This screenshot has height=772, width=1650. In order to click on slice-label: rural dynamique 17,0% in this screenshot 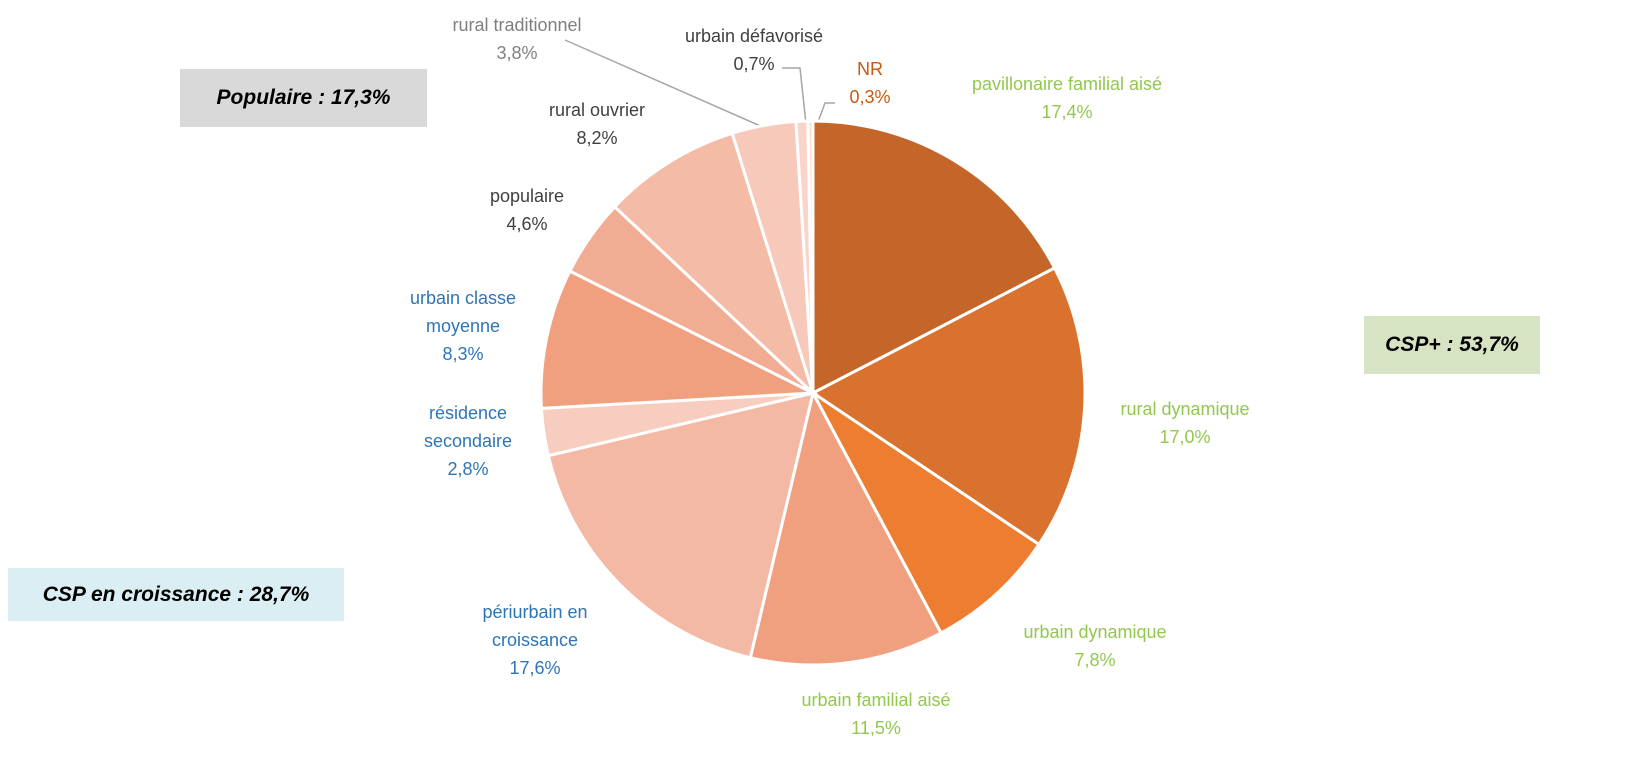, I will do `click(1185, 423)`.